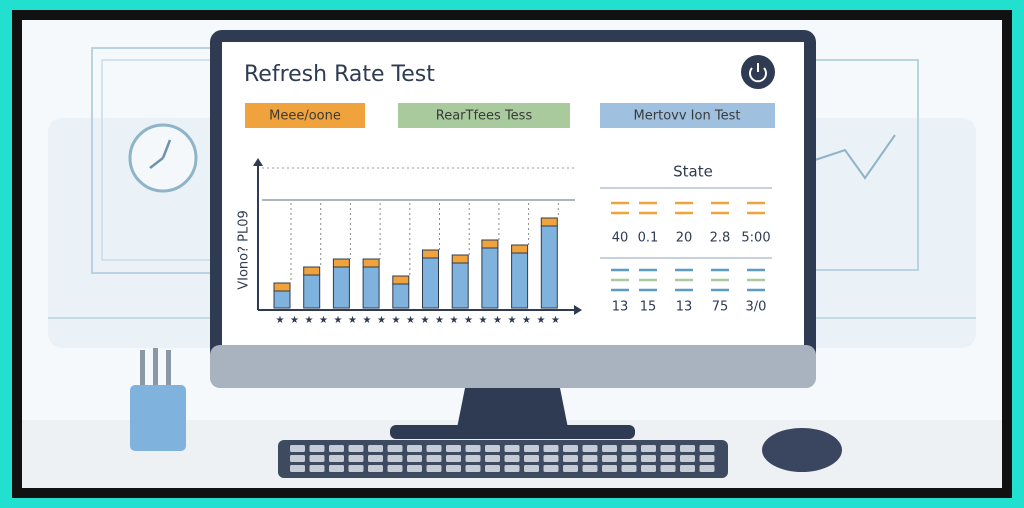  I want to click on tab-label: RearTfees Tess, so click(484, 116).